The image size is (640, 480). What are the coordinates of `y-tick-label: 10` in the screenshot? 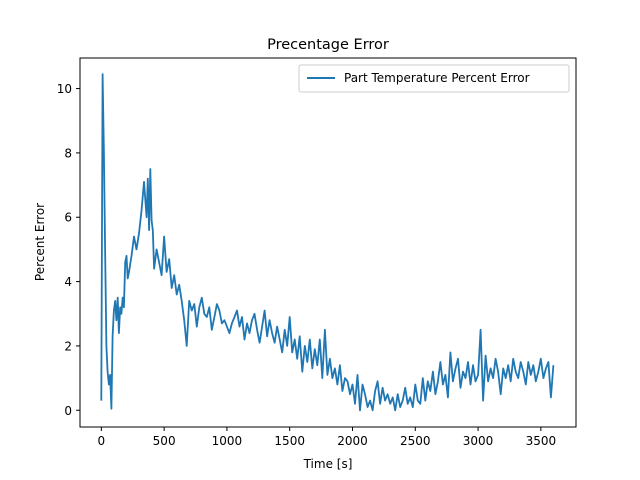 It's located at (64, 89).